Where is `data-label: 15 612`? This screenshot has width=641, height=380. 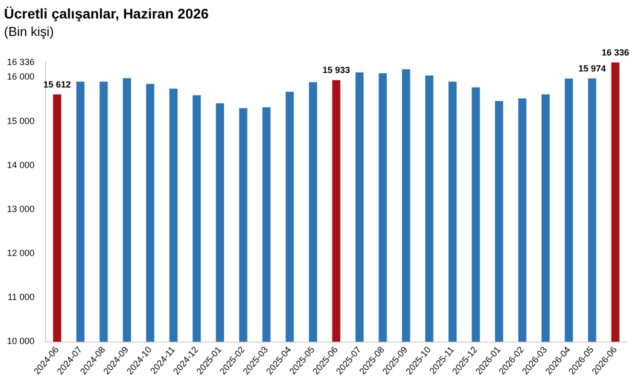 data-label: 15 612 is located at coordinates (57, 84).